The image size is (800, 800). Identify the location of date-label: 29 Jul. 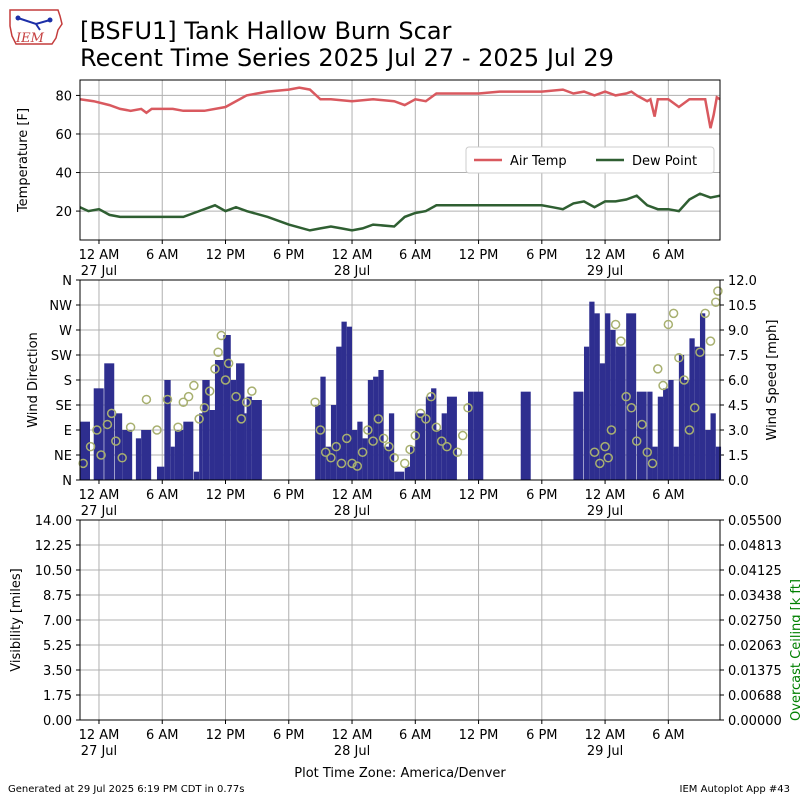
(605, 511).